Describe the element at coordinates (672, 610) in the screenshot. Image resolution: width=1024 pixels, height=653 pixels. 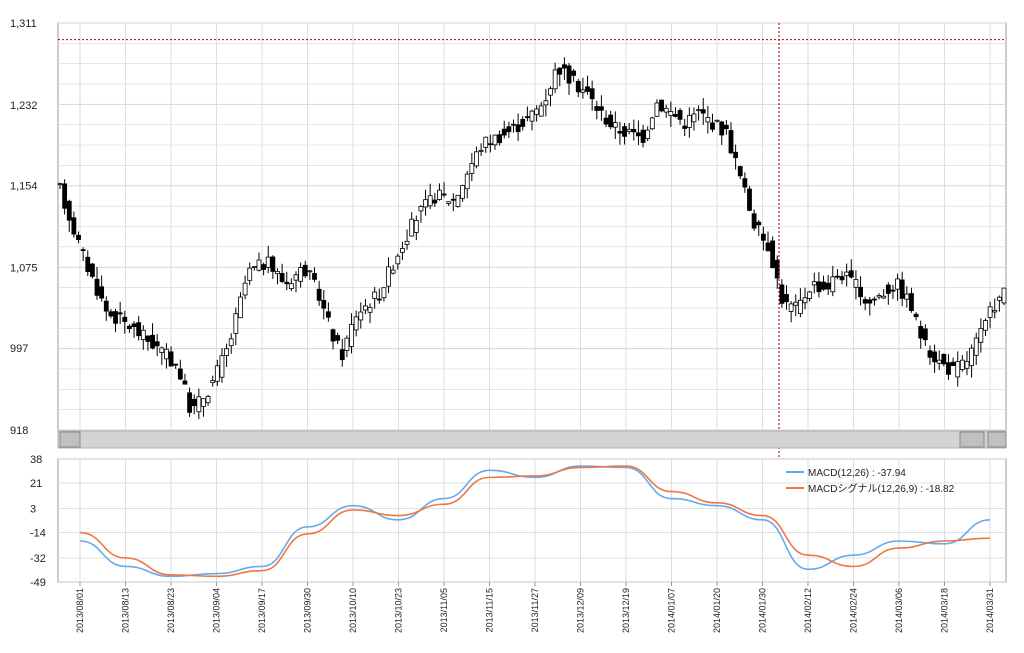
I see `x-tick-label: 2014/01/07` at that location.